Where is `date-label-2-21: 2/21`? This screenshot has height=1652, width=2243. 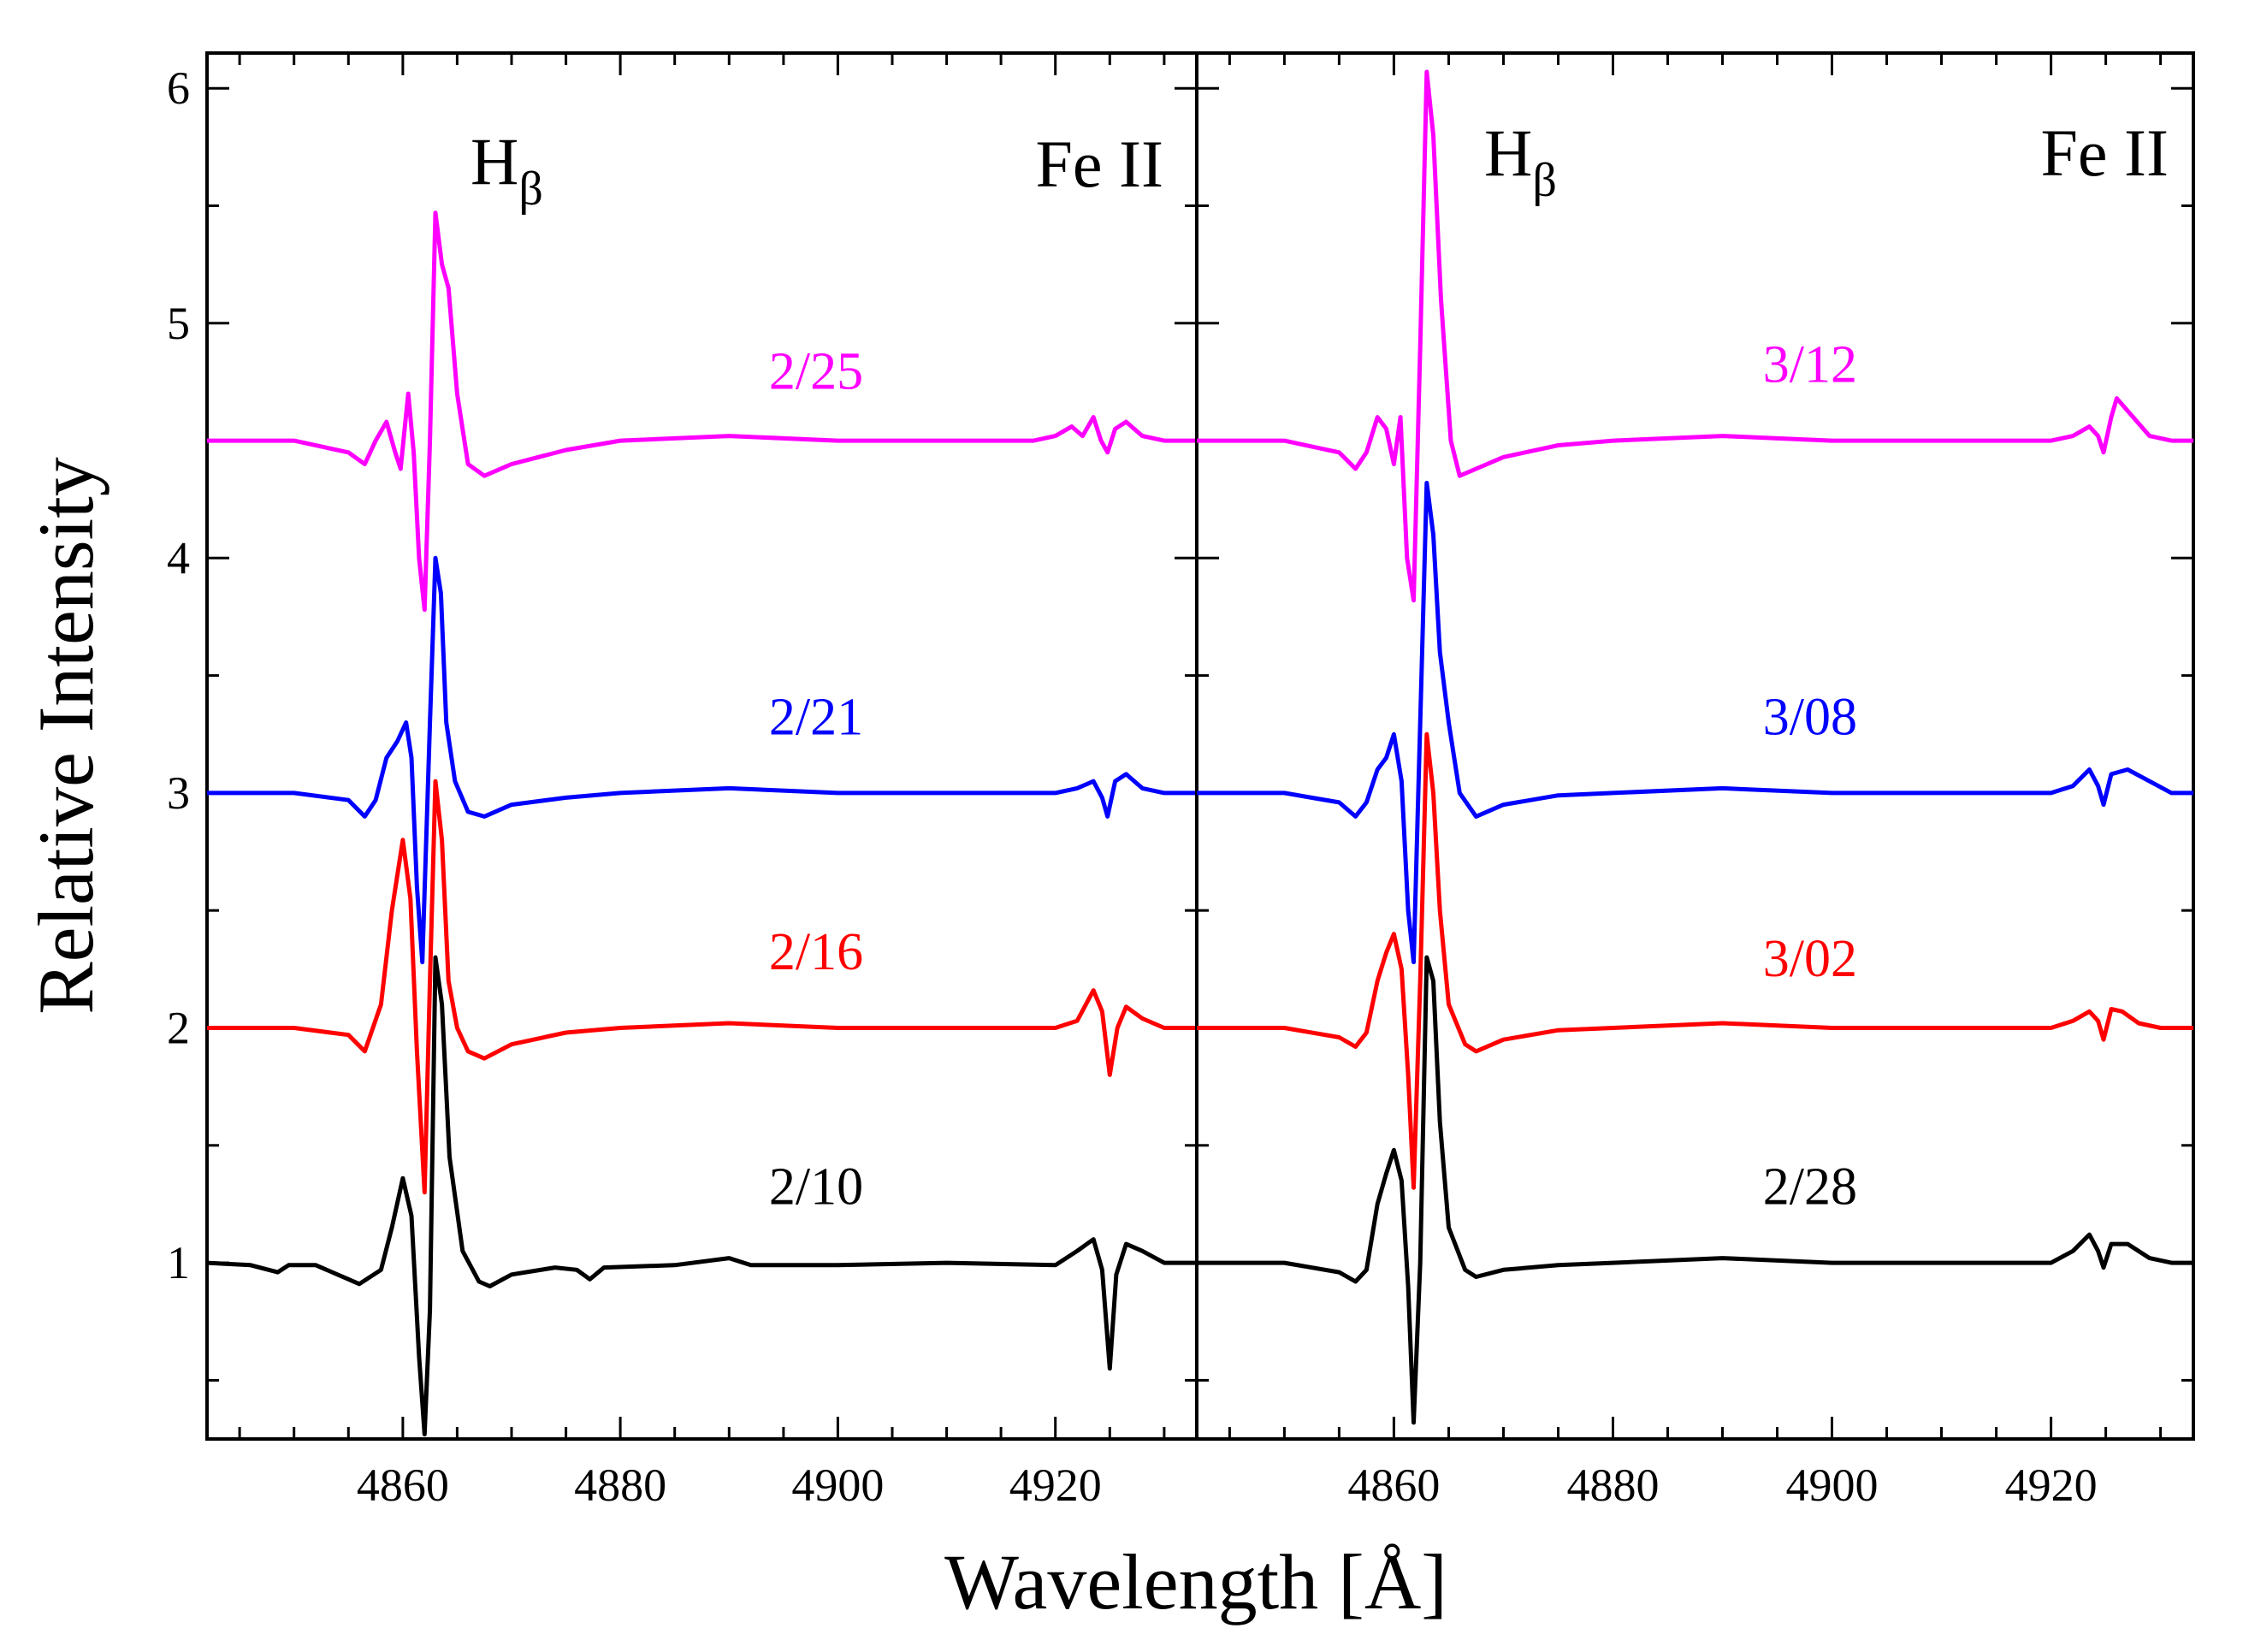
date-label-2-21: 2/21 is located at coordinates (816, 717).